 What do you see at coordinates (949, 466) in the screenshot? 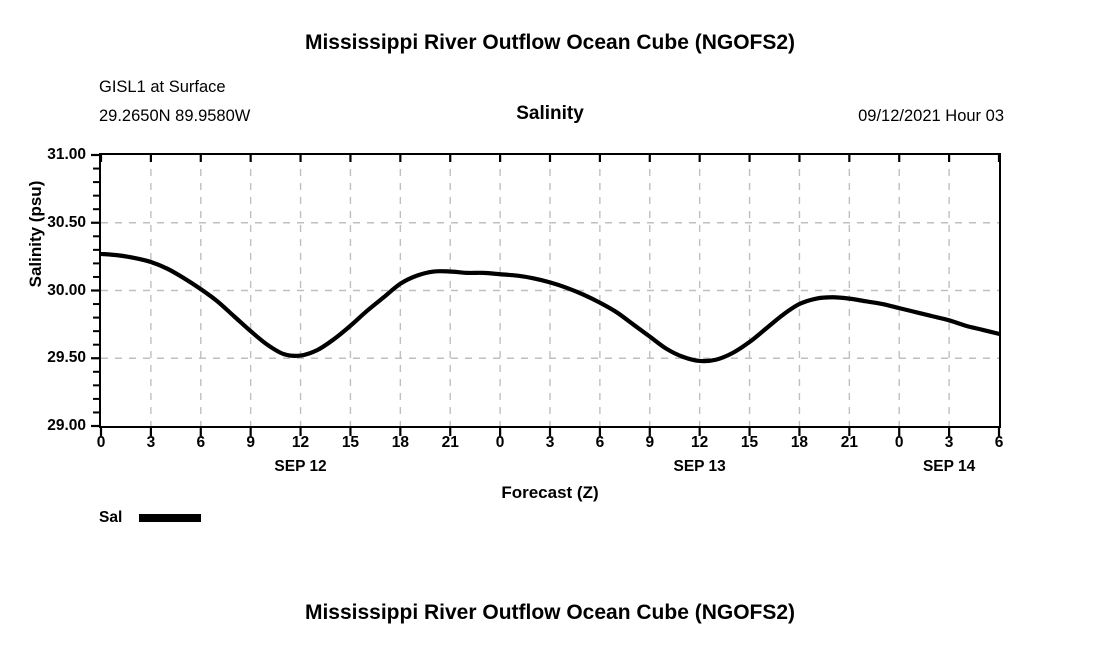
I see `day-label: SEP 14` at bounding box center [949, 466].